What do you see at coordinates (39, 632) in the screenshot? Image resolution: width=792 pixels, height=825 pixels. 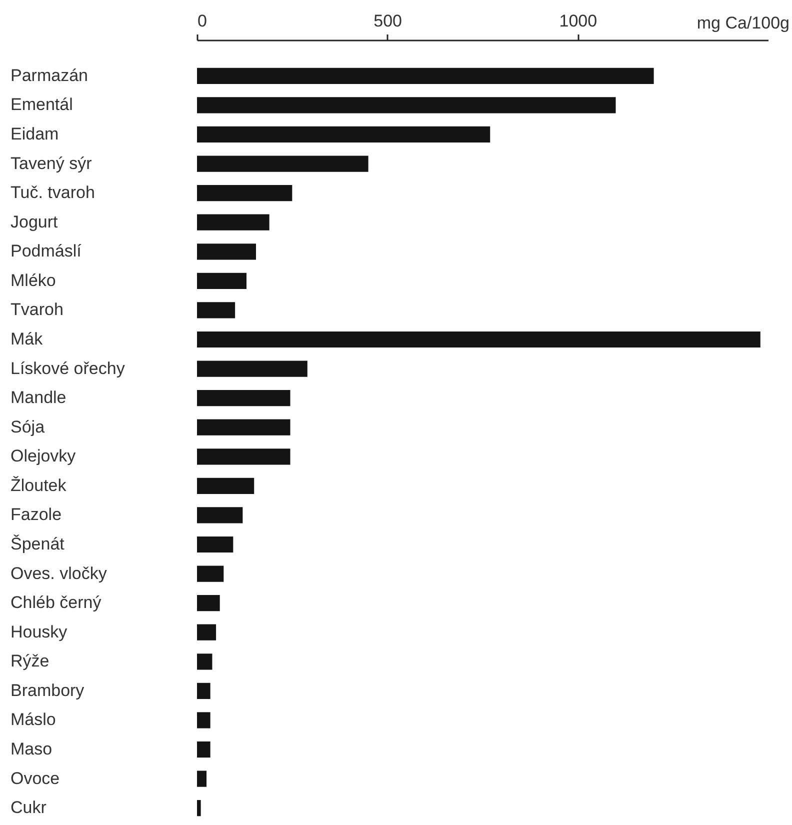 I see `y-tick-label: Housky` at bounding box center [39, 632].